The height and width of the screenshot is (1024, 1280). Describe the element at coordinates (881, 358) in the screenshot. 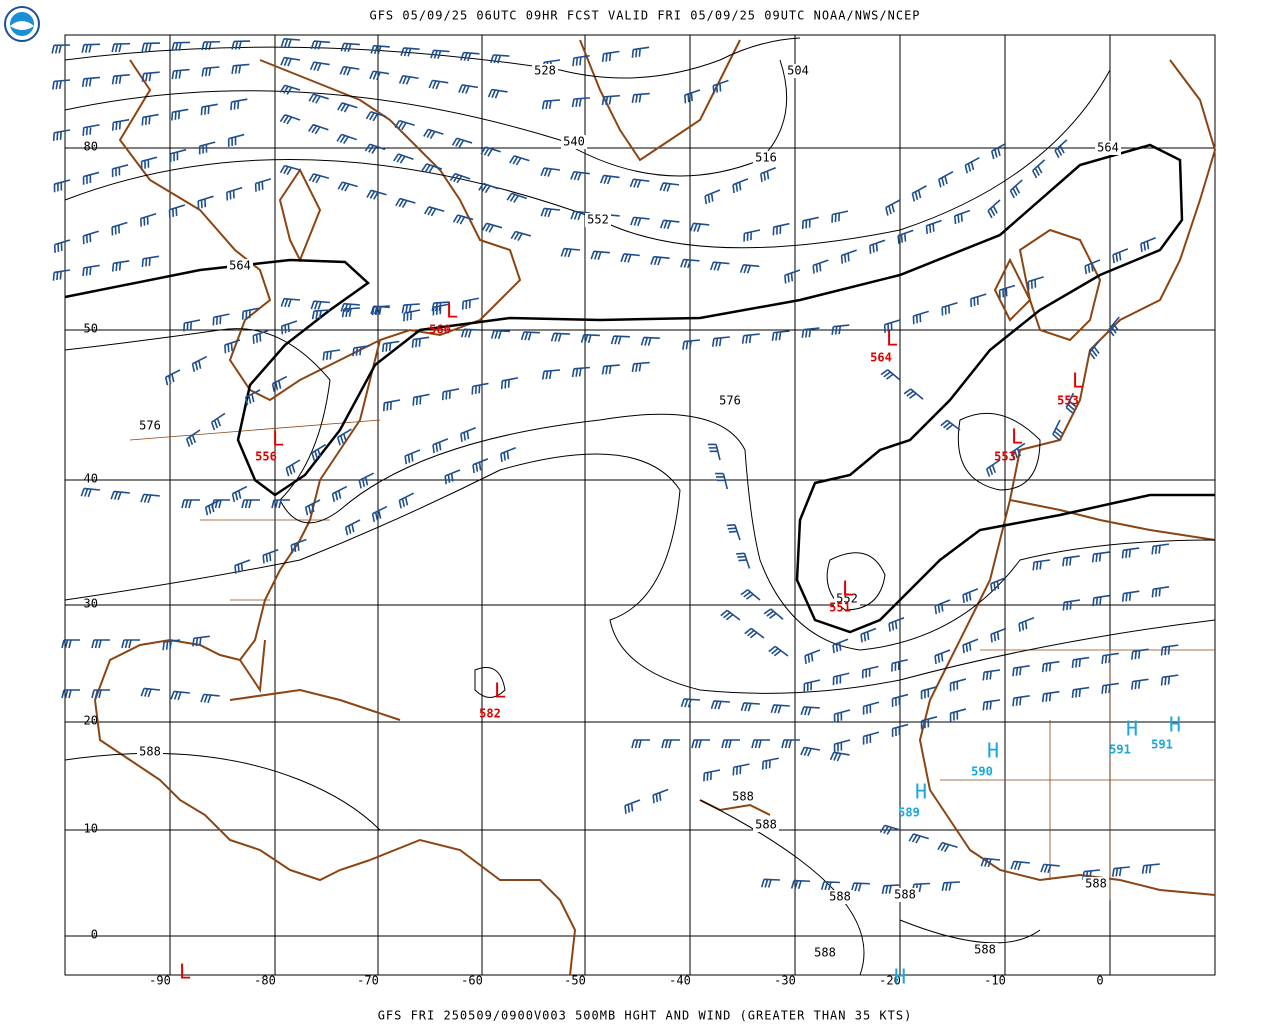

I see `low-value: 564` at that location.